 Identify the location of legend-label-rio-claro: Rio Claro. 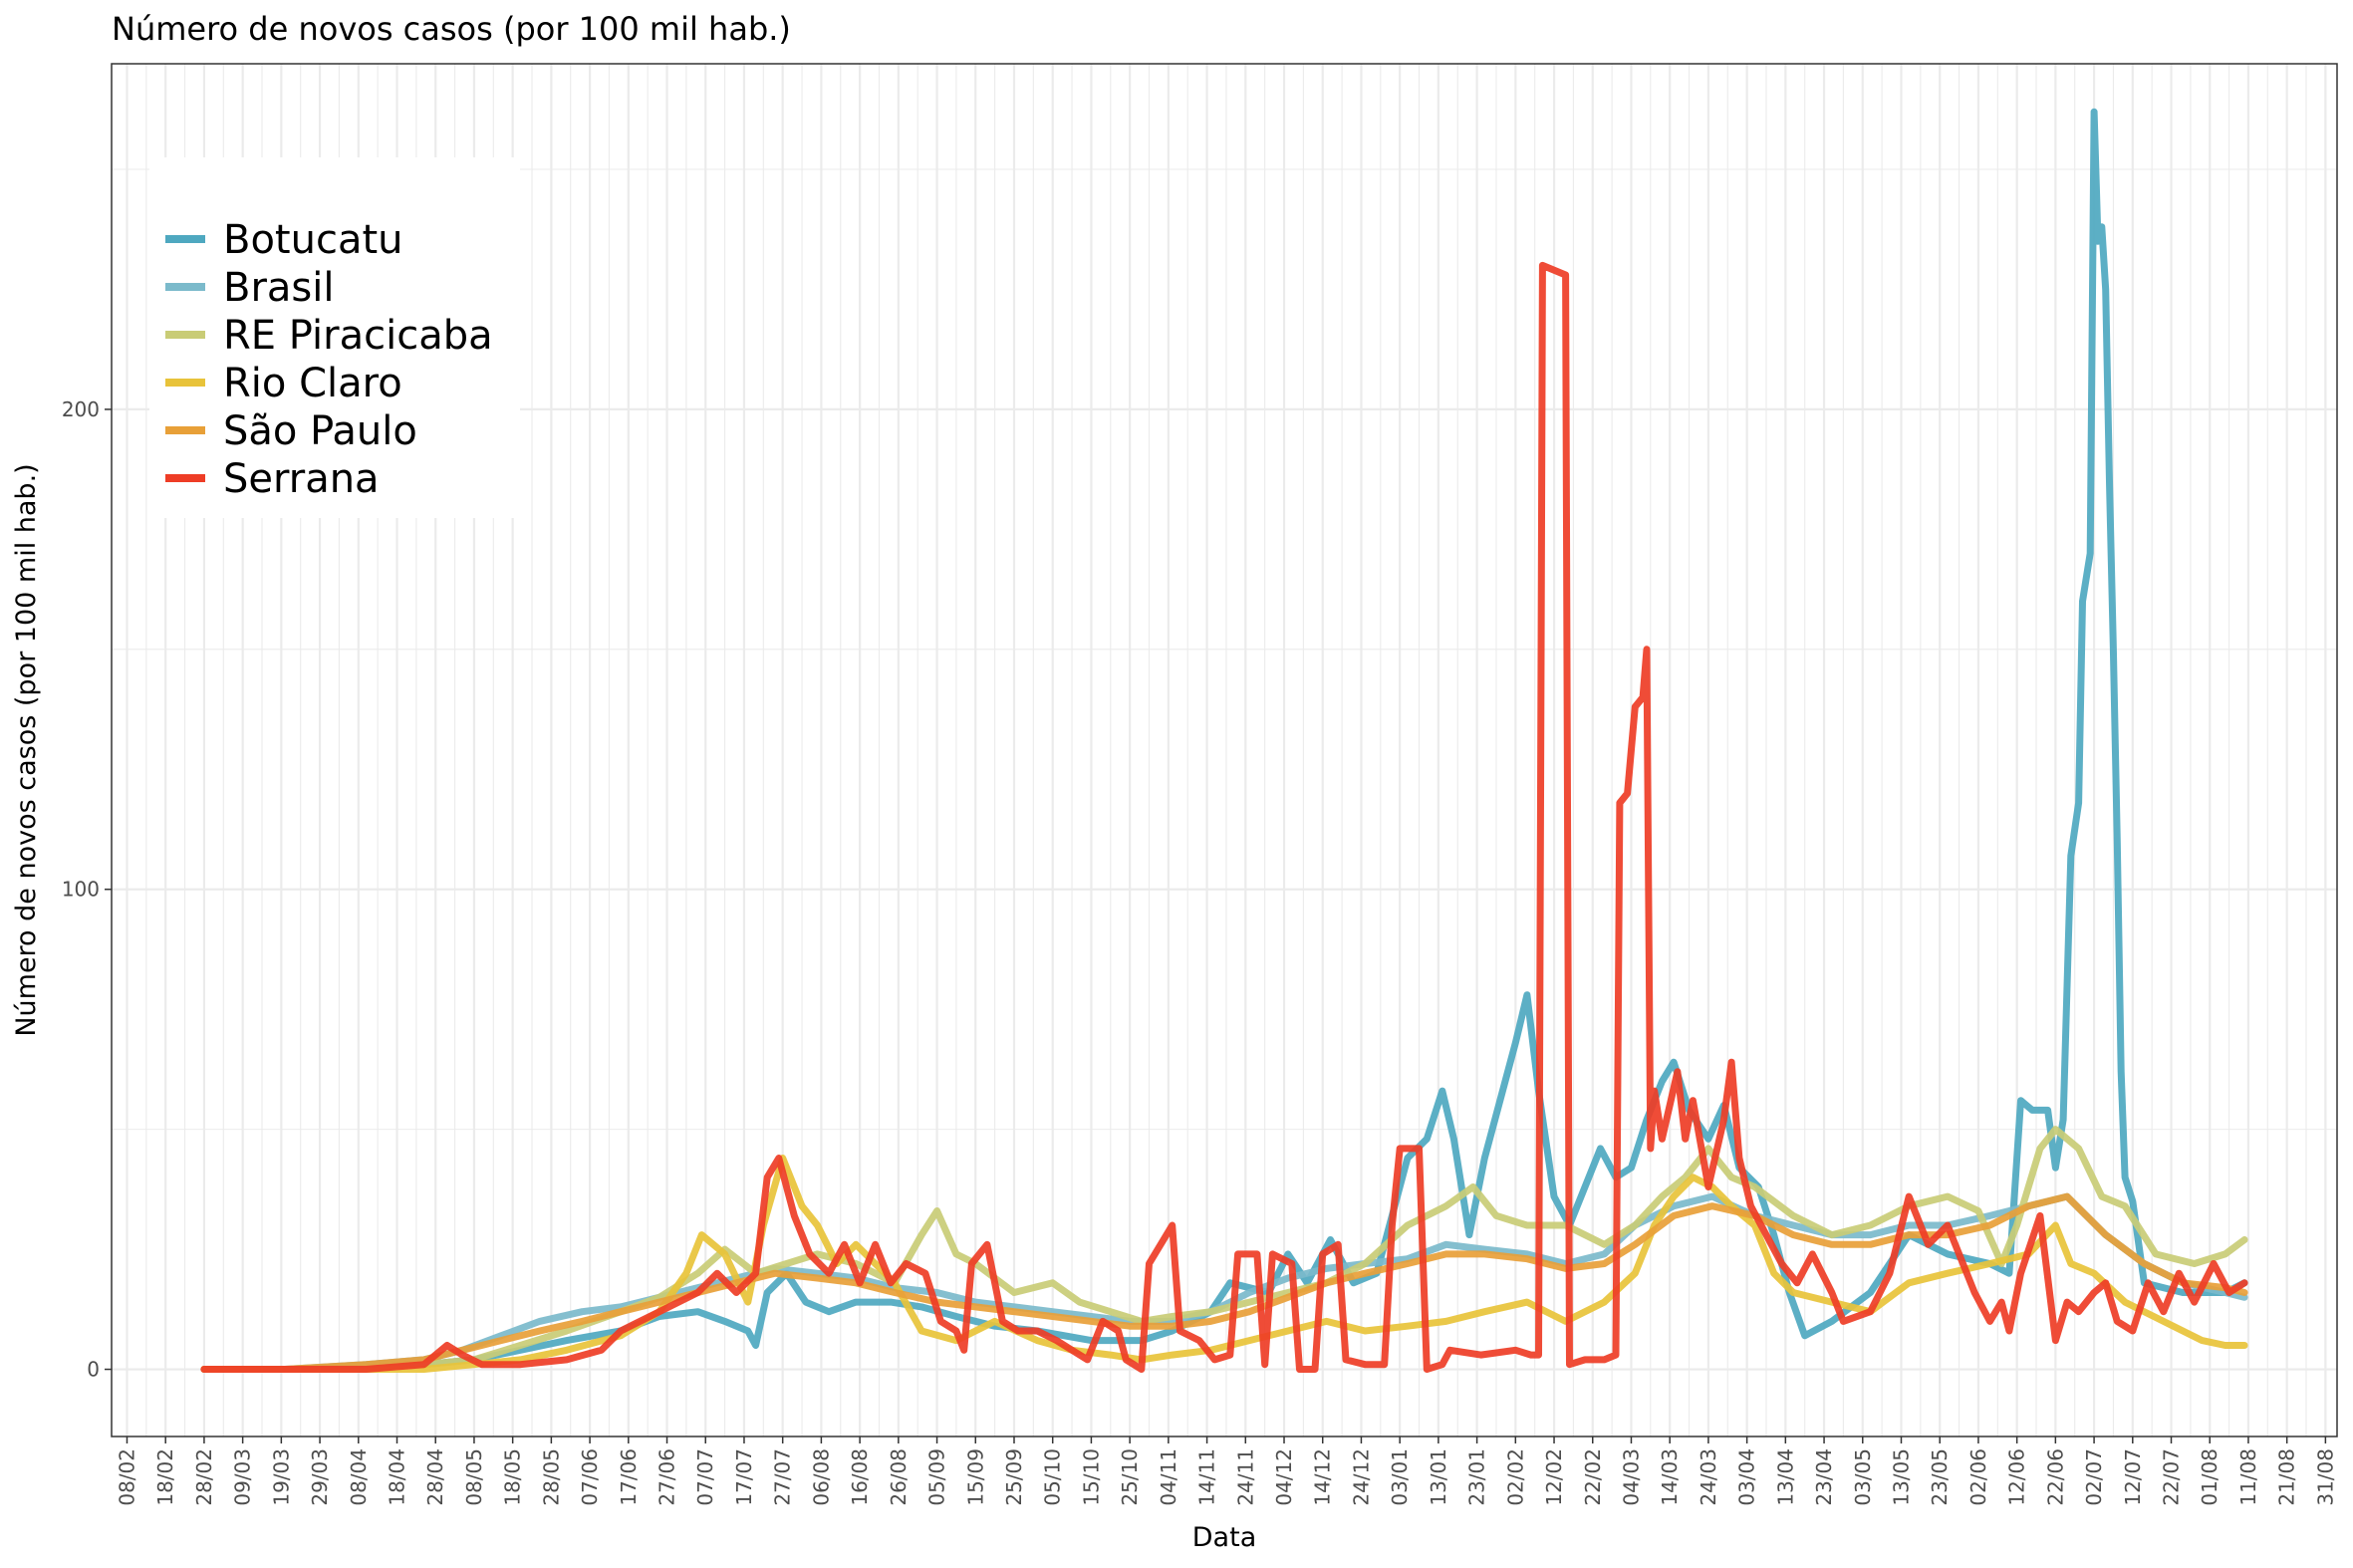
(312, 383).